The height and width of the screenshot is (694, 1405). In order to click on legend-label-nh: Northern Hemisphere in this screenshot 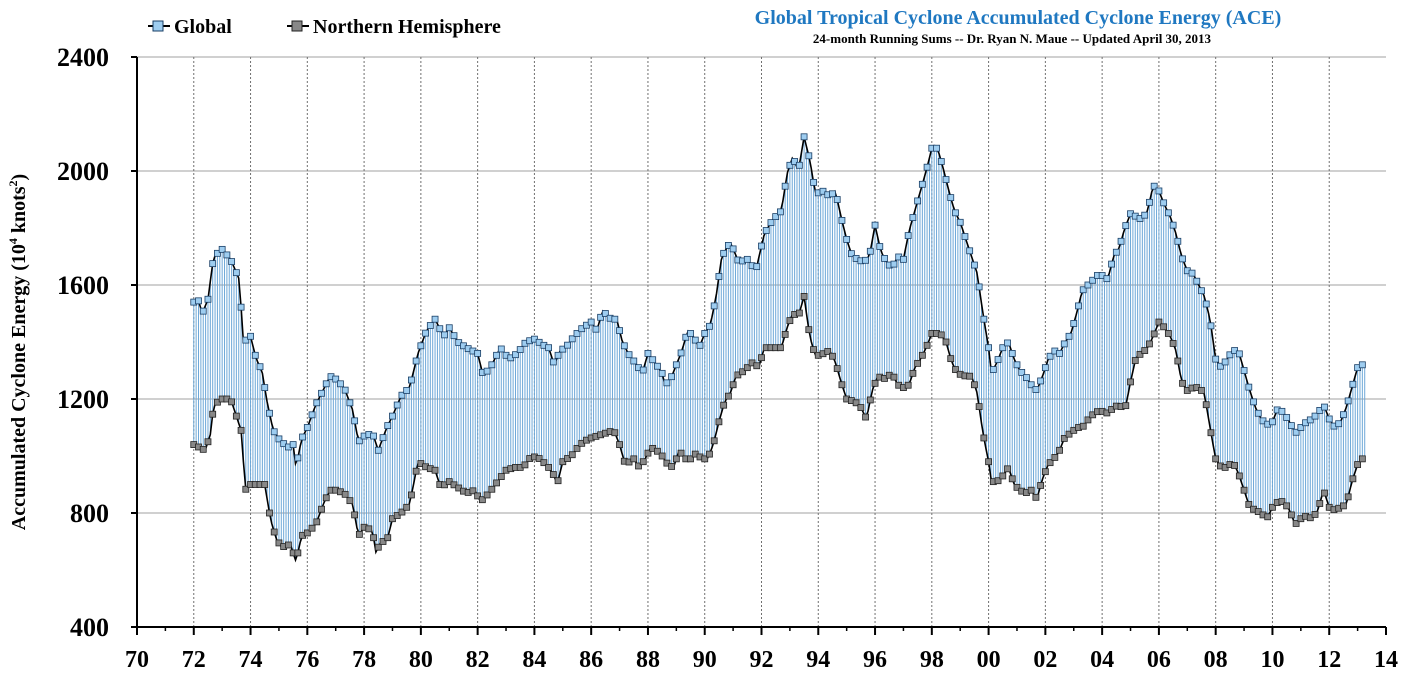, I will do `click(407, 27)`.